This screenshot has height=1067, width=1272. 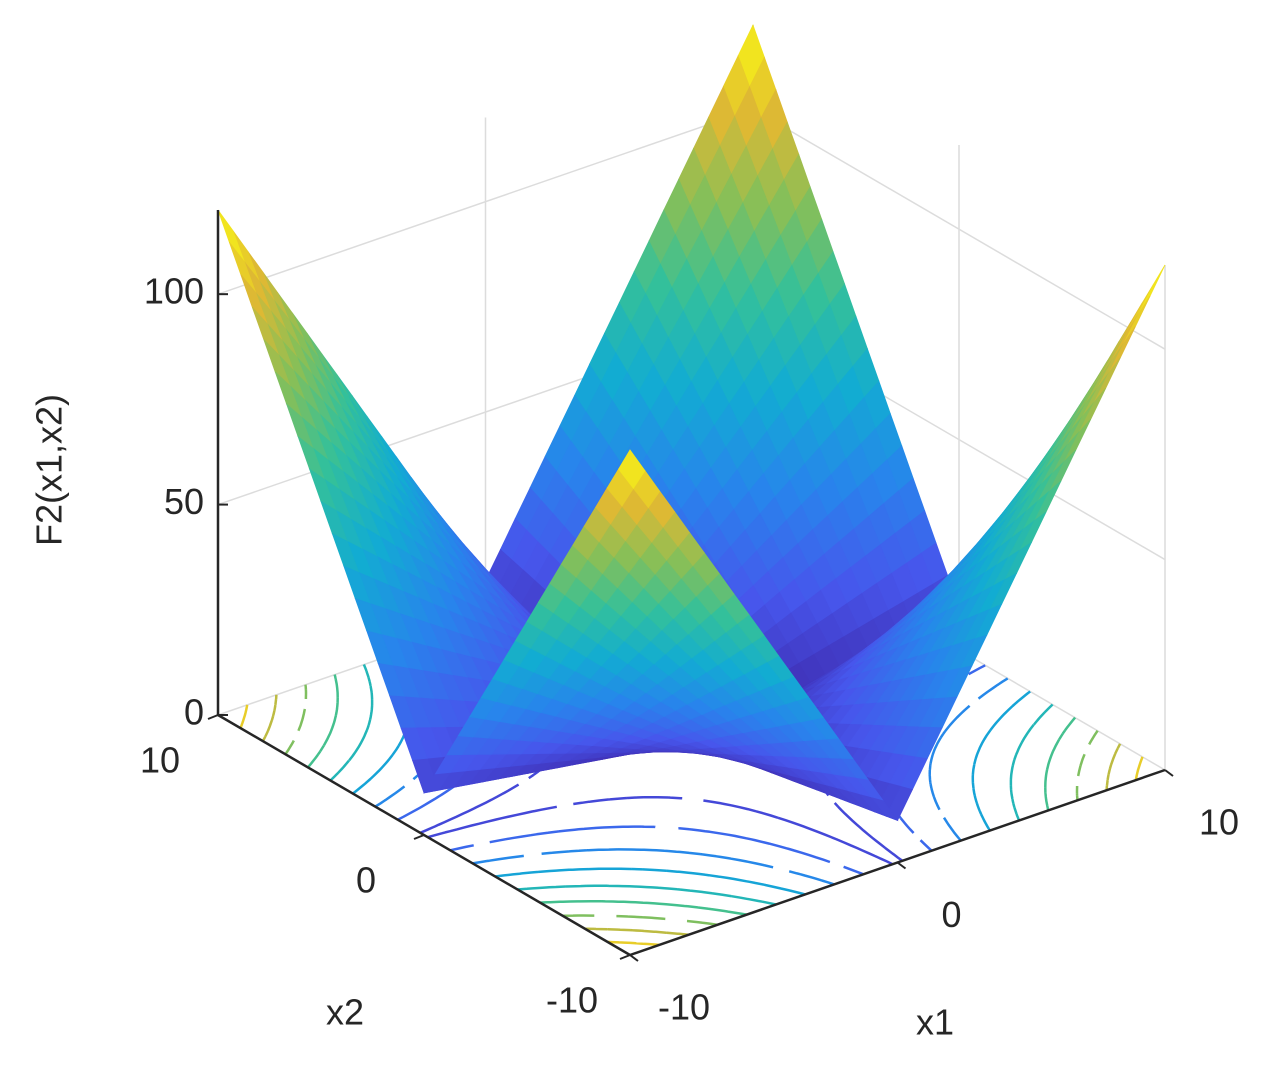 What do you see at coordinates (160, 760) in the screenshot?
I see `y-tick-label: 10` at bounding box center [160, 760].